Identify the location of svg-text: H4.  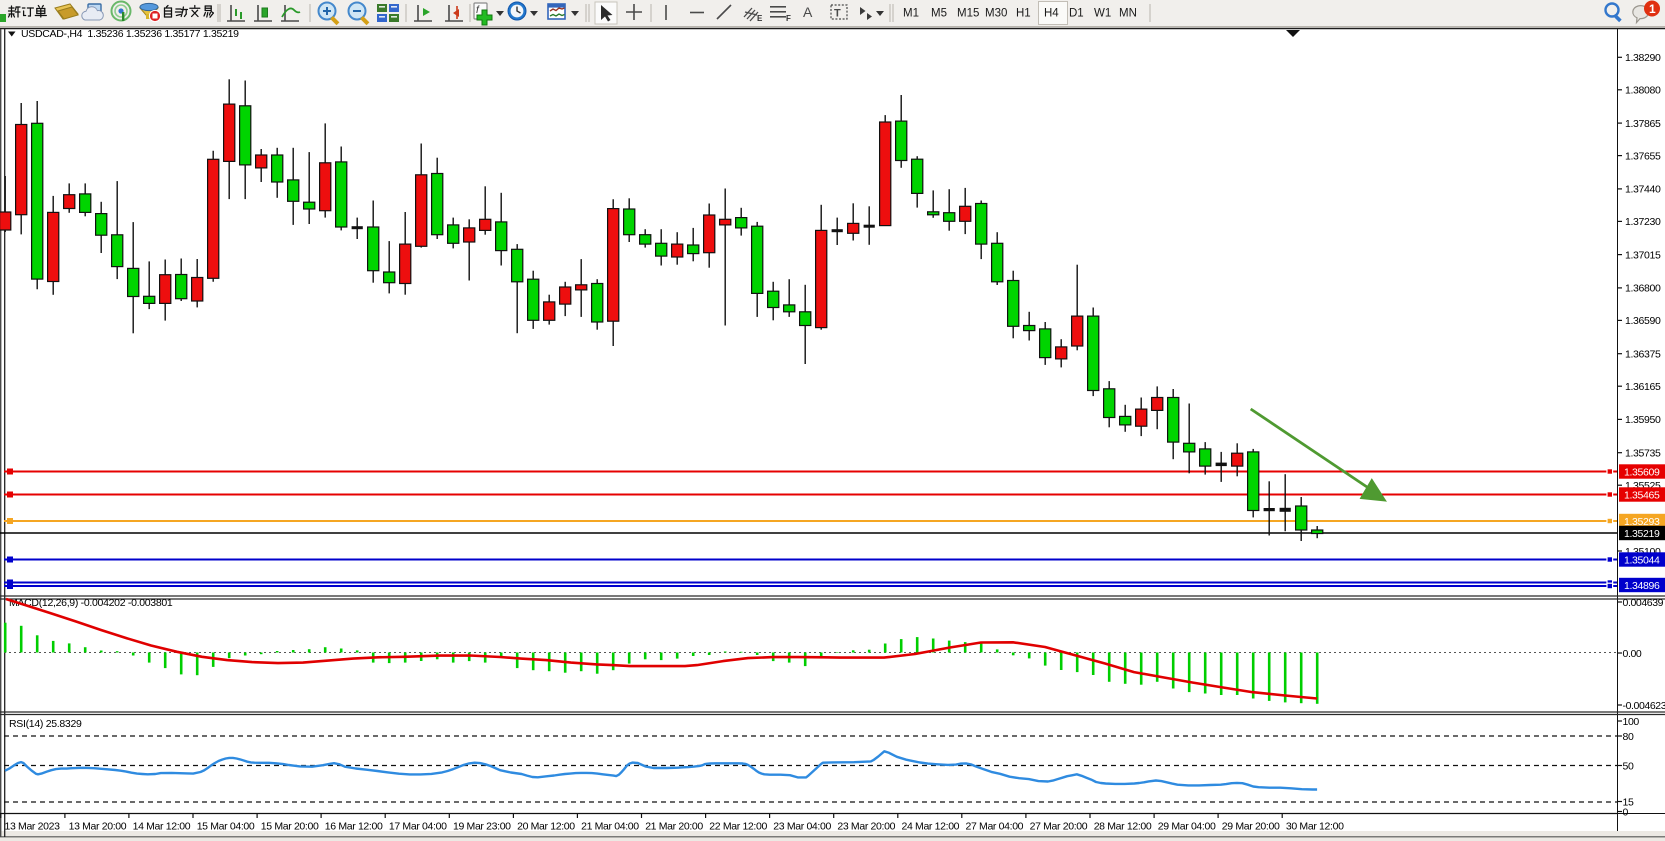
(1051, 14).